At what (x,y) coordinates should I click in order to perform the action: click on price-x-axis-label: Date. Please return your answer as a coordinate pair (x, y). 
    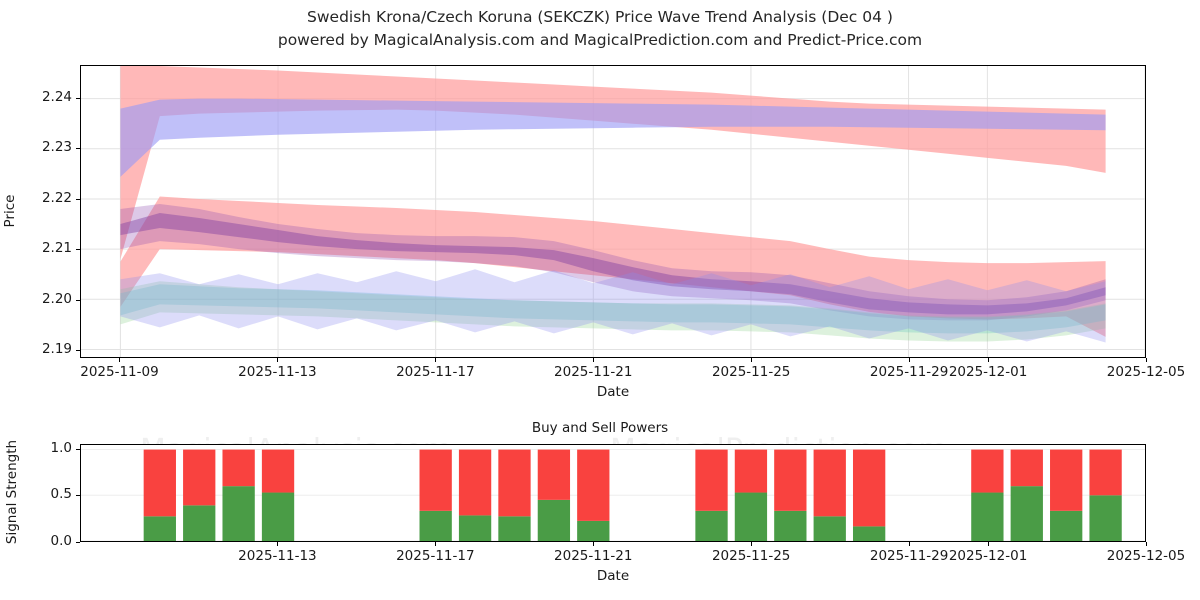
    Looking at the image, I should click on (613, 392).